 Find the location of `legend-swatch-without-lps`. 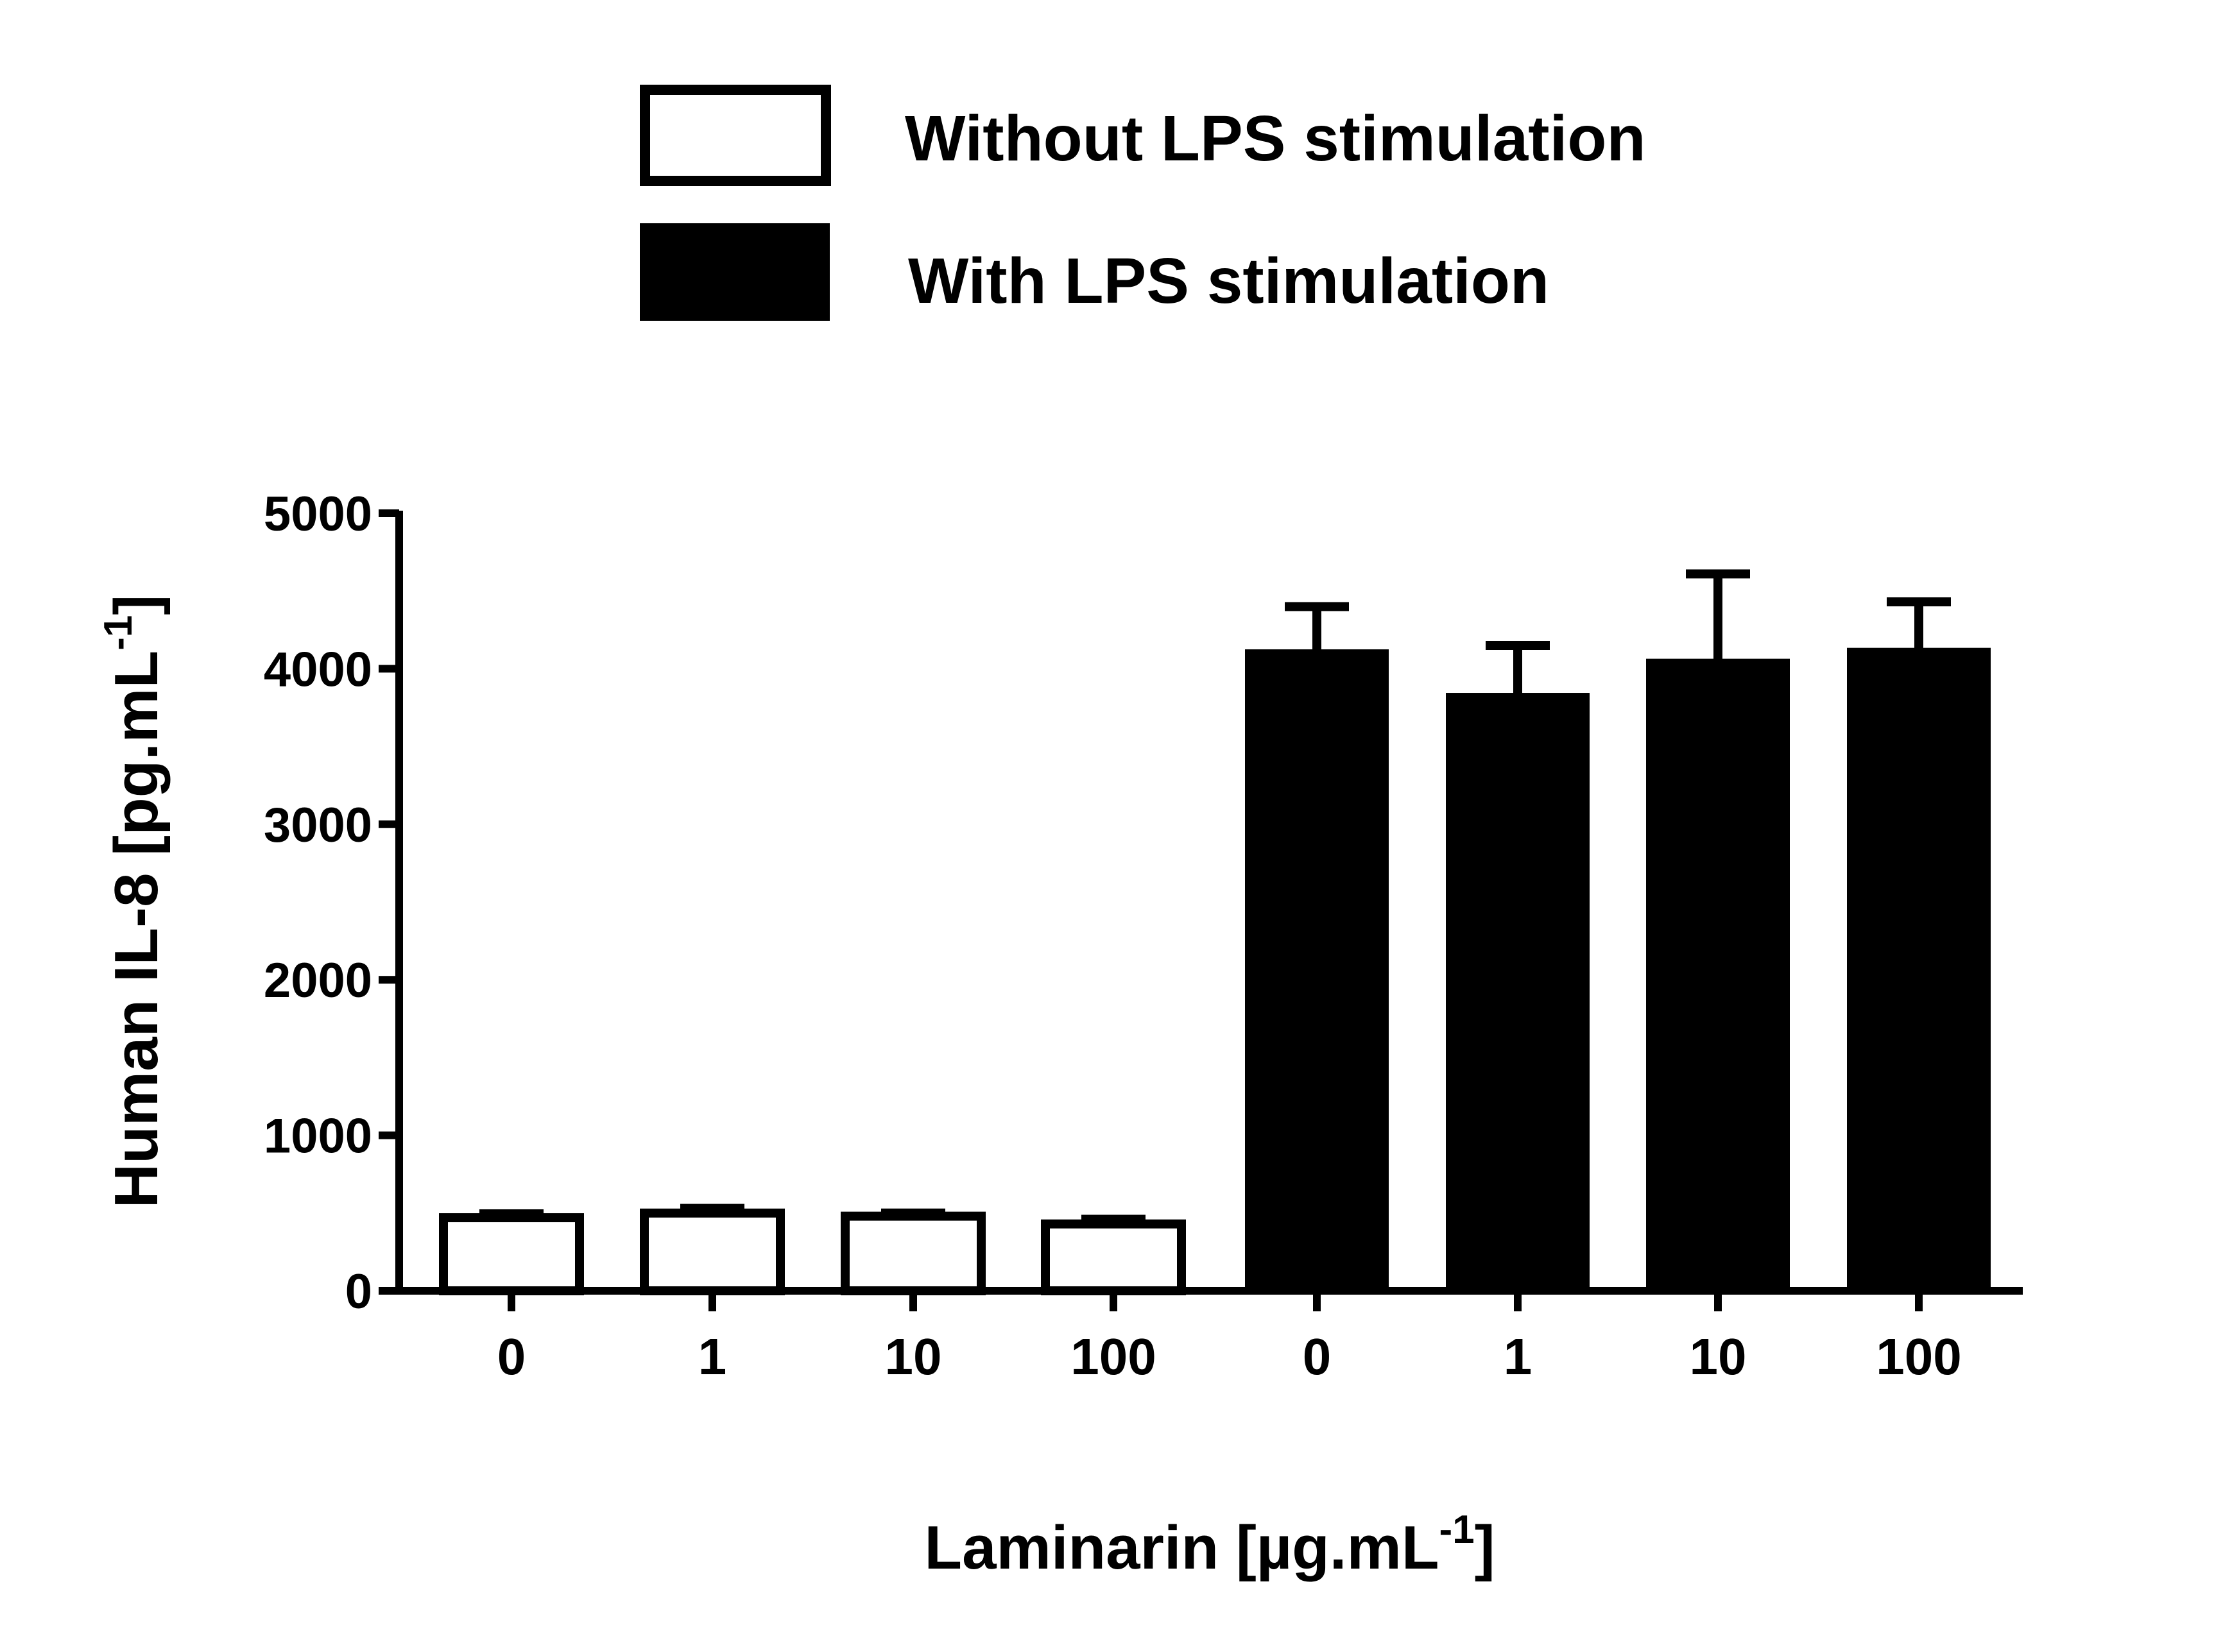

legend-swatch-without-lps is located at coordinates (735, 135).